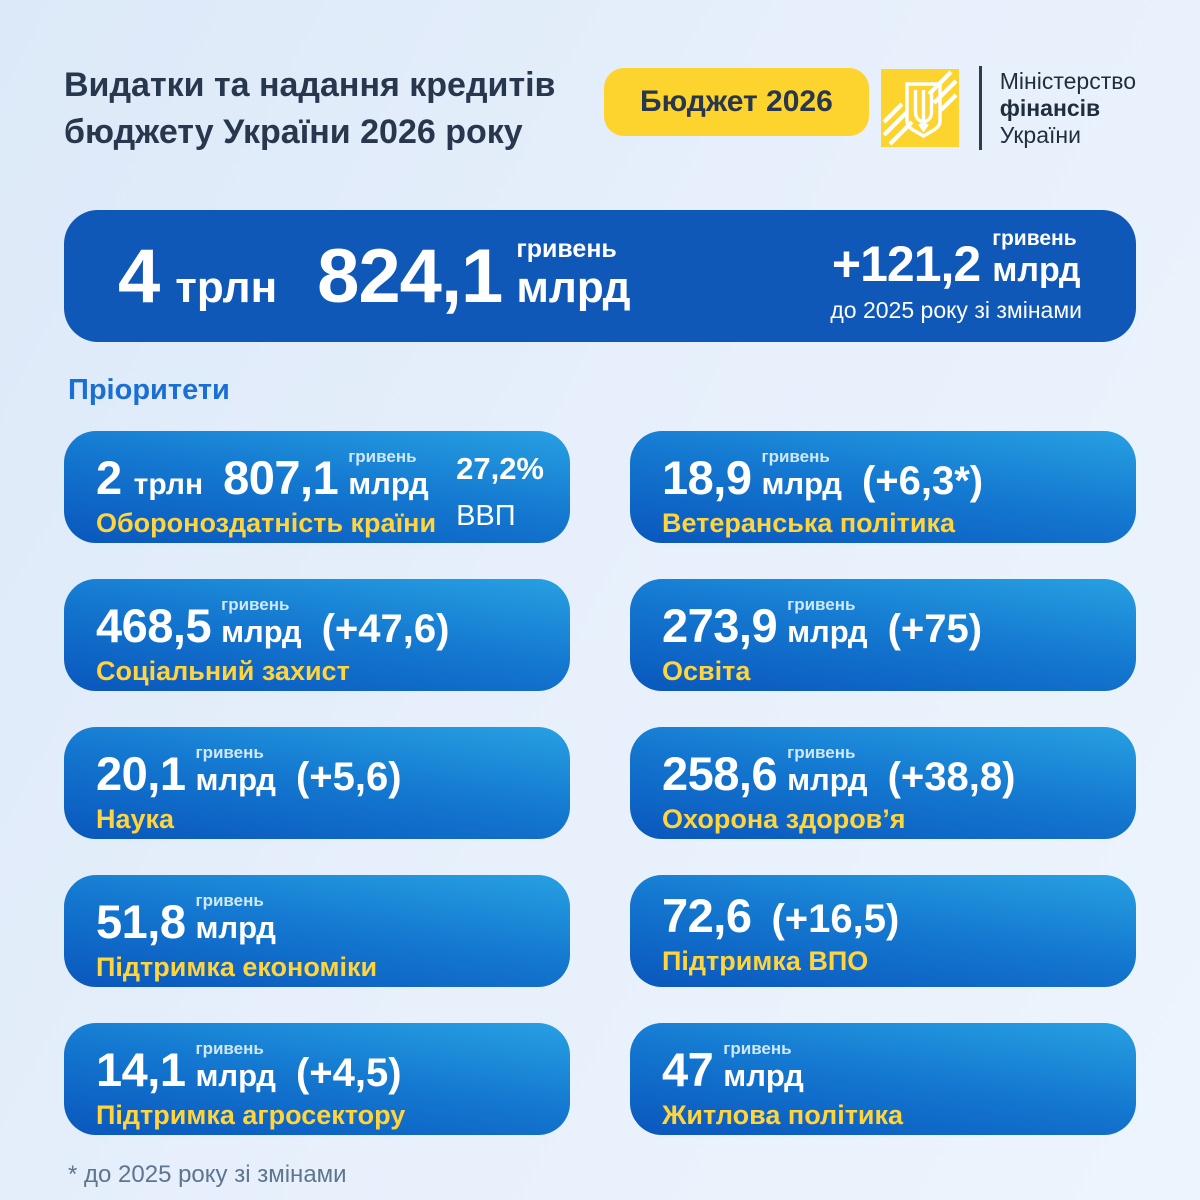 Image resolution: width=1200 pixels, height=1200 pixels. What do you see at coordinates (500, 492) in the screenshot?
I see `gdp-share-block: 27,2% ВВП` at bounding box center [500, 492].